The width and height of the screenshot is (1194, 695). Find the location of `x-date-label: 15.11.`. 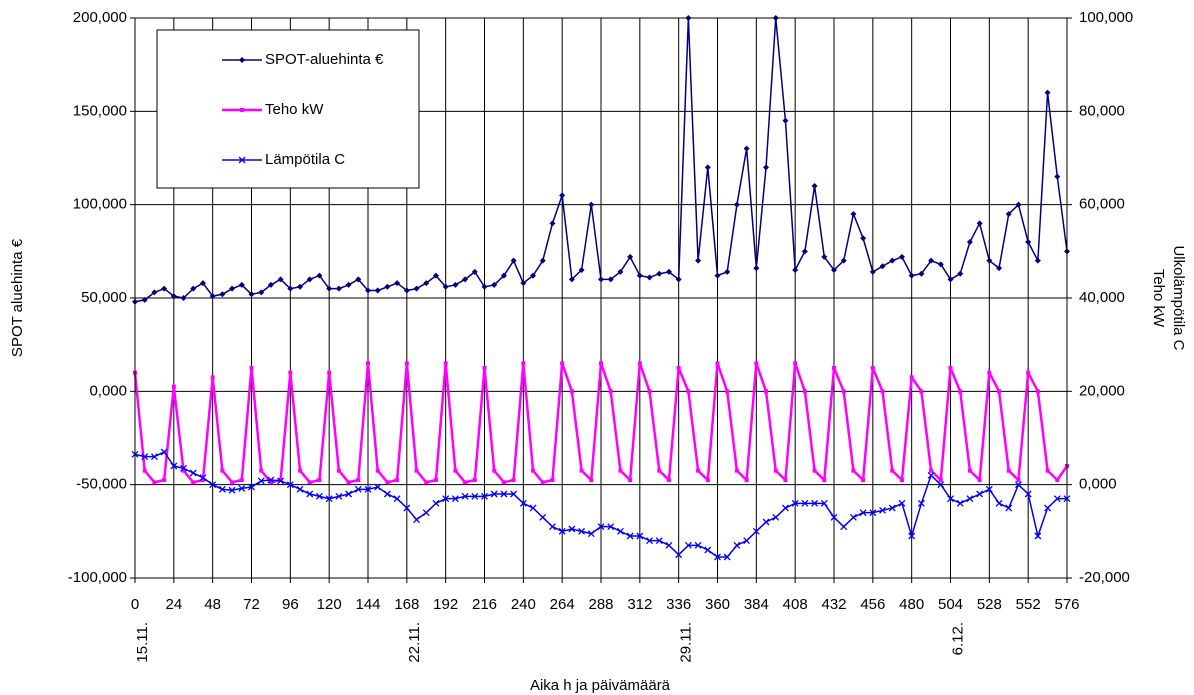

x-date-label: 15.11. is located at coordinates (142, 642).